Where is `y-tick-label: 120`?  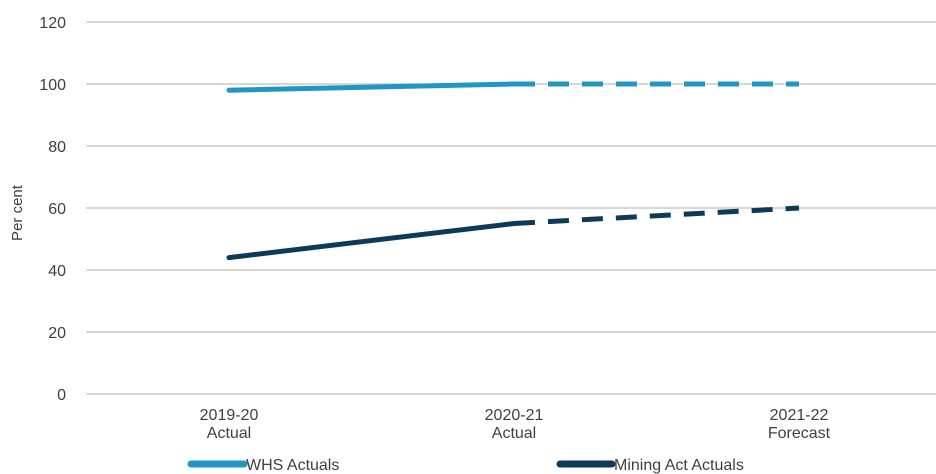
y-tick-label: 120 is located at coordinates (52, 23).